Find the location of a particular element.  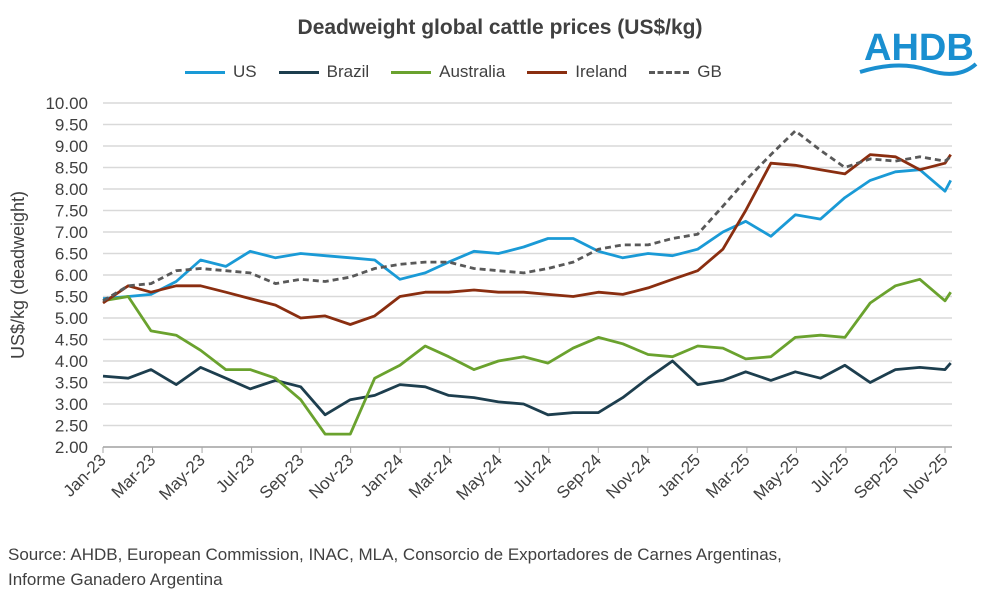

y-tick-label: 10.00 is located at coordinates (66, 103).